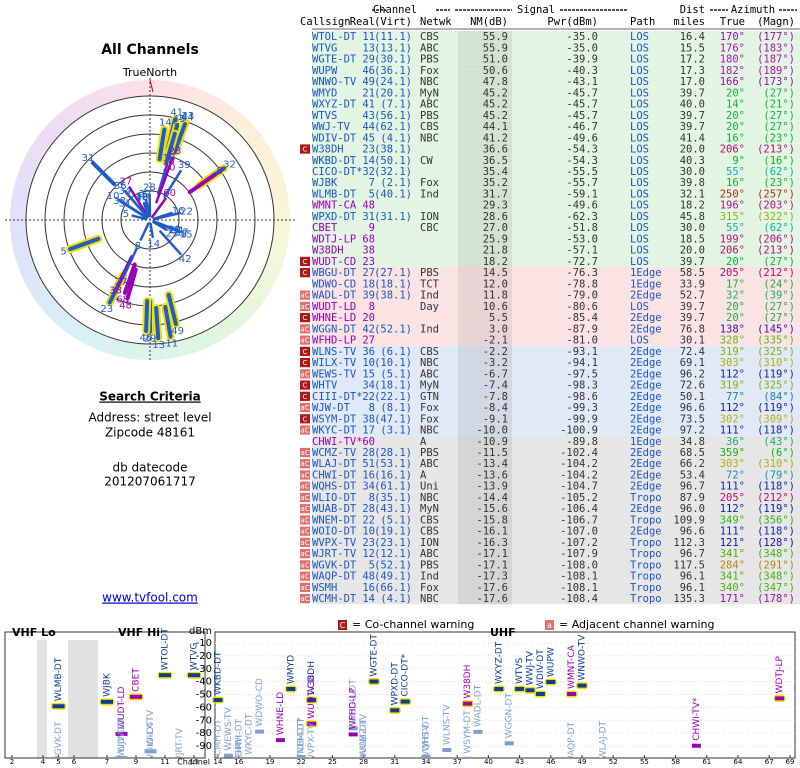 The image size is (800, 768). Describe the element at coordinates (334, 565) in the screenshot. I see `cell: WGVK-DT` at that location.